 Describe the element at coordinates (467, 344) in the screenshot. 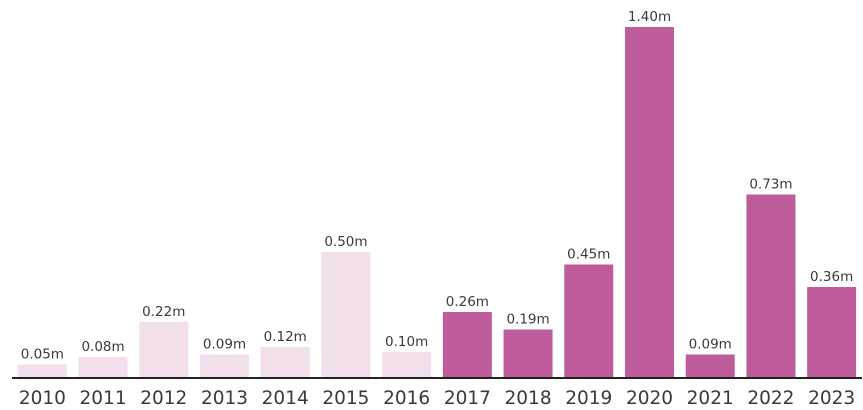

I see `bar-2017` at that location.